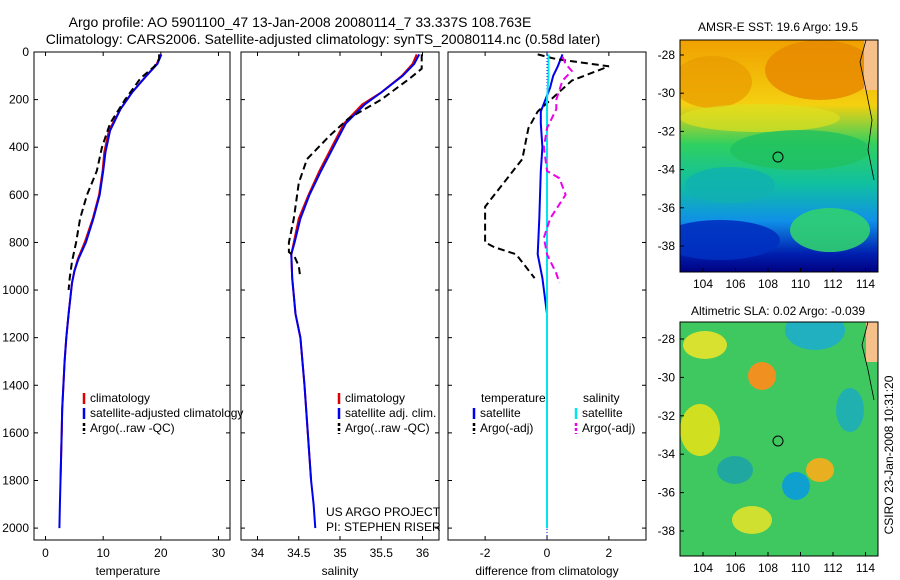 The width and height of the screenshot is (900, 580). What do you see at coordinates (340, 553) in the screenshot?
I see `salinity-xtick-label: 35` at bounding box center [340, 553].